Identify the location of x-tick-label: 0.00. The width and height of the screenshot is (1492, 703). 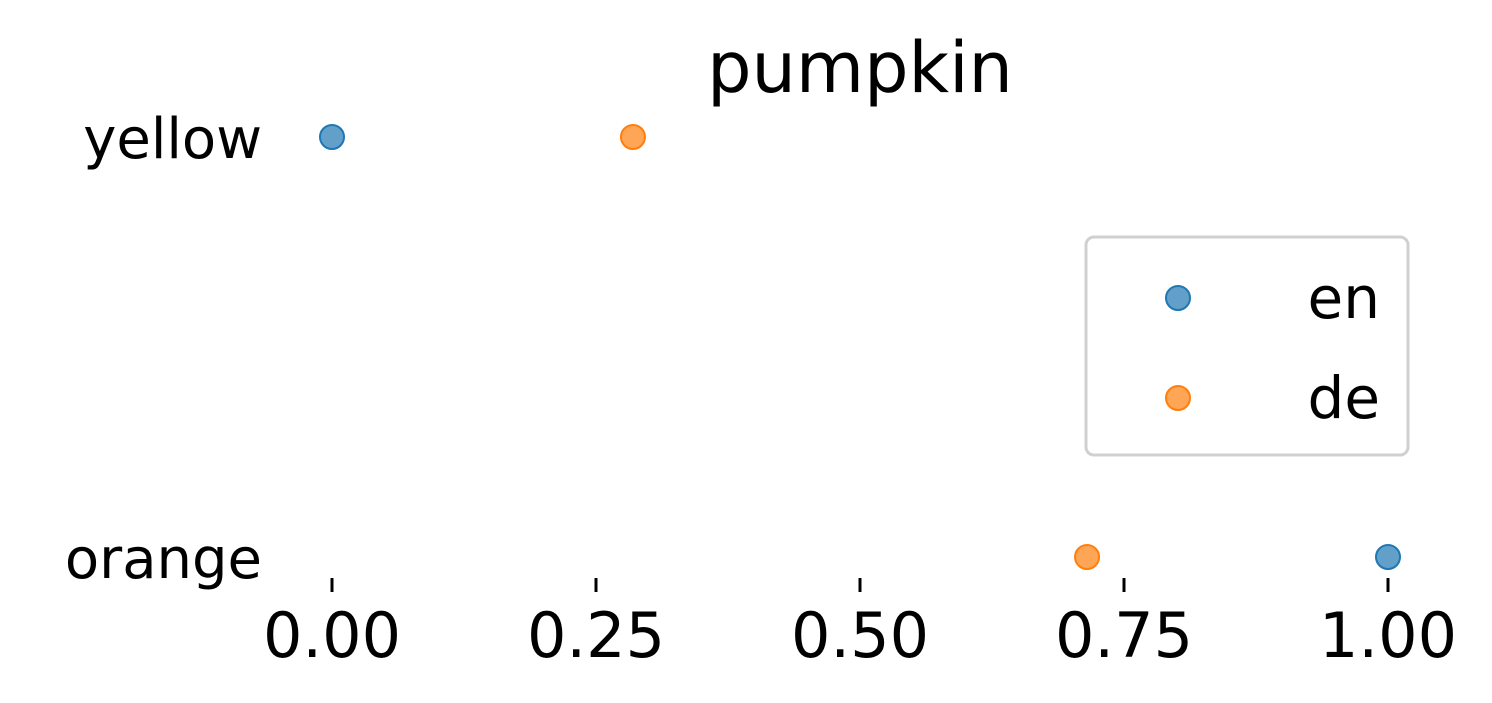
(332, 635).